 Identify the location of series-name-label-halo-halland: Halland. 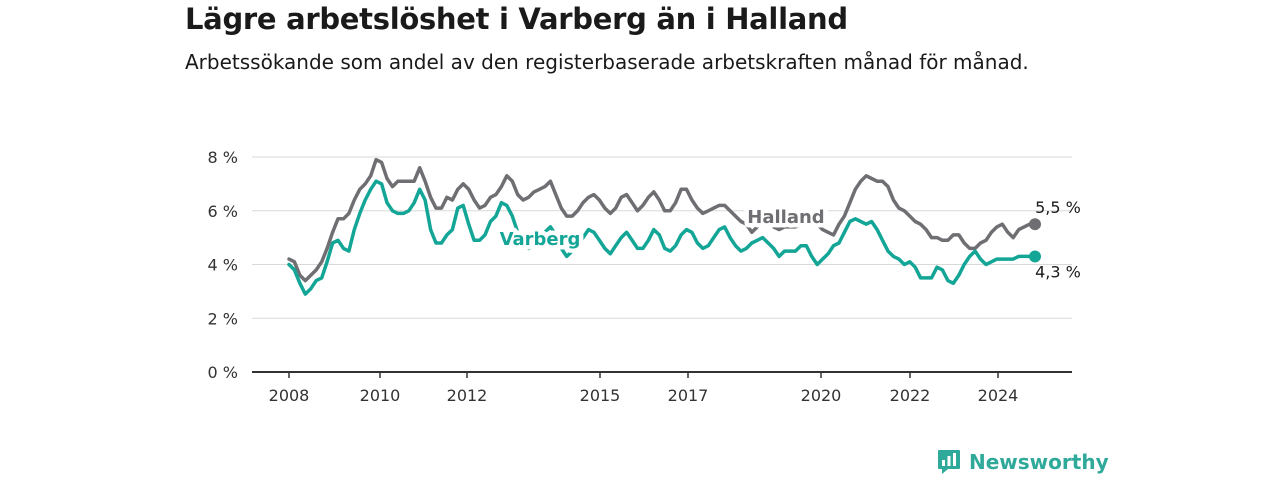
(785, 217).